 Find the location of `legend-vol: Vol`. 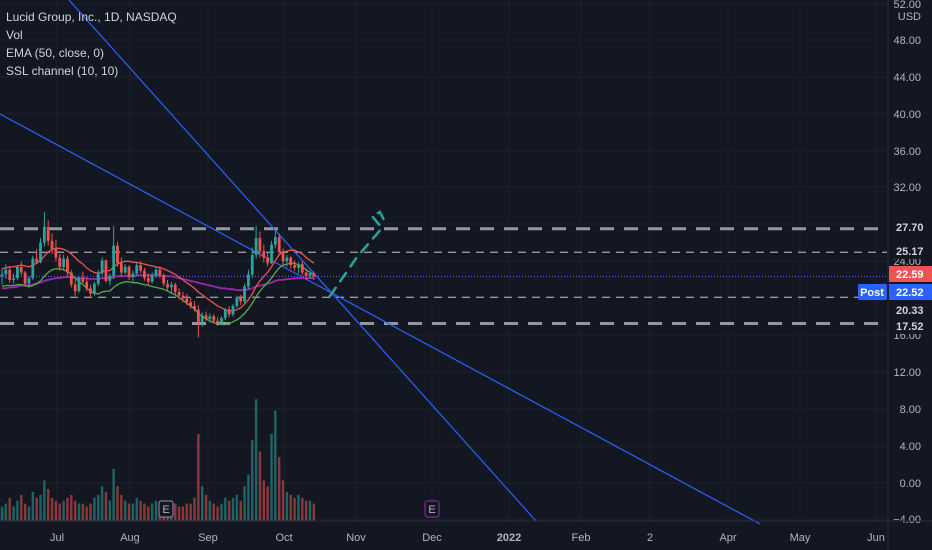

legend-vol: Vol is located at coordinates (14, 35).